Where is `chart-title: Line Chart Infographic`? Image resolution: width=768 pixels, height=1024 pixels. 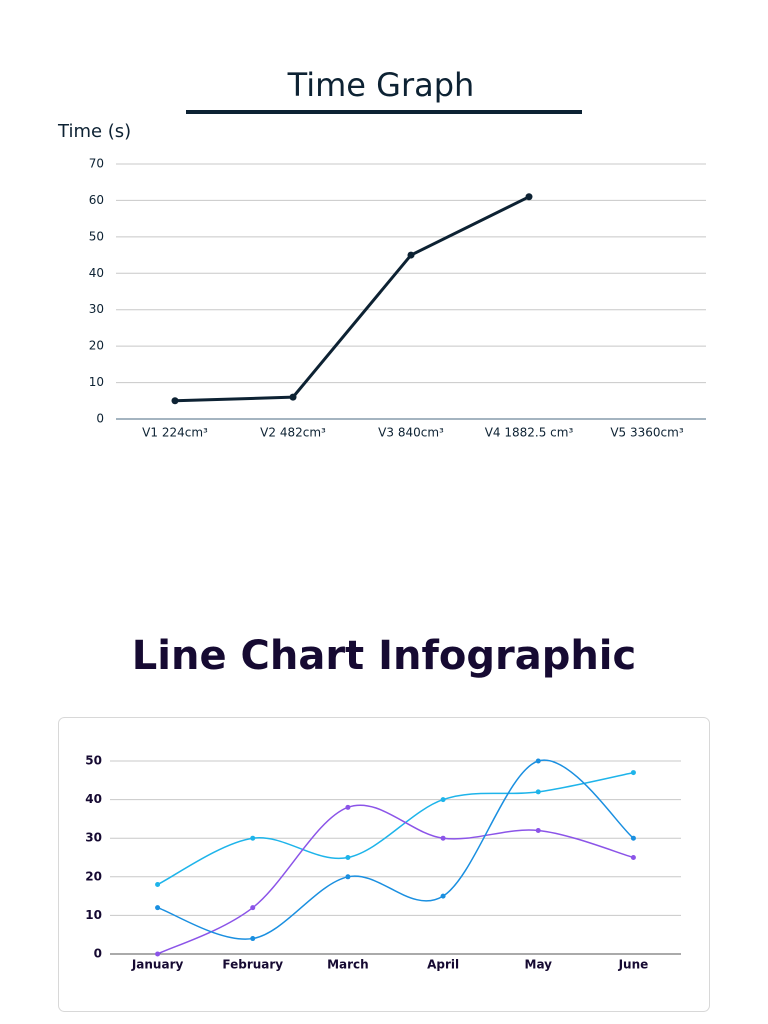
chart-title: Line Chart Infographic is located at coordinates (384, 656).